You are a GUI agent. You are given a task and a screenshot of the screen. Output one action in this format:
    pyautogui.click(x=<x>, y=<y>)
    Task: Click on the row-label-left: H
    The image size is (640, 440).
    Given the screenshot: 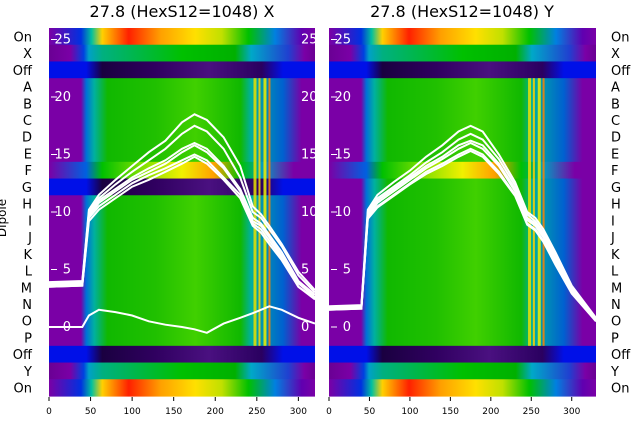 What is the action you would take?
    pyautogui.click(x=27, y=205)
    